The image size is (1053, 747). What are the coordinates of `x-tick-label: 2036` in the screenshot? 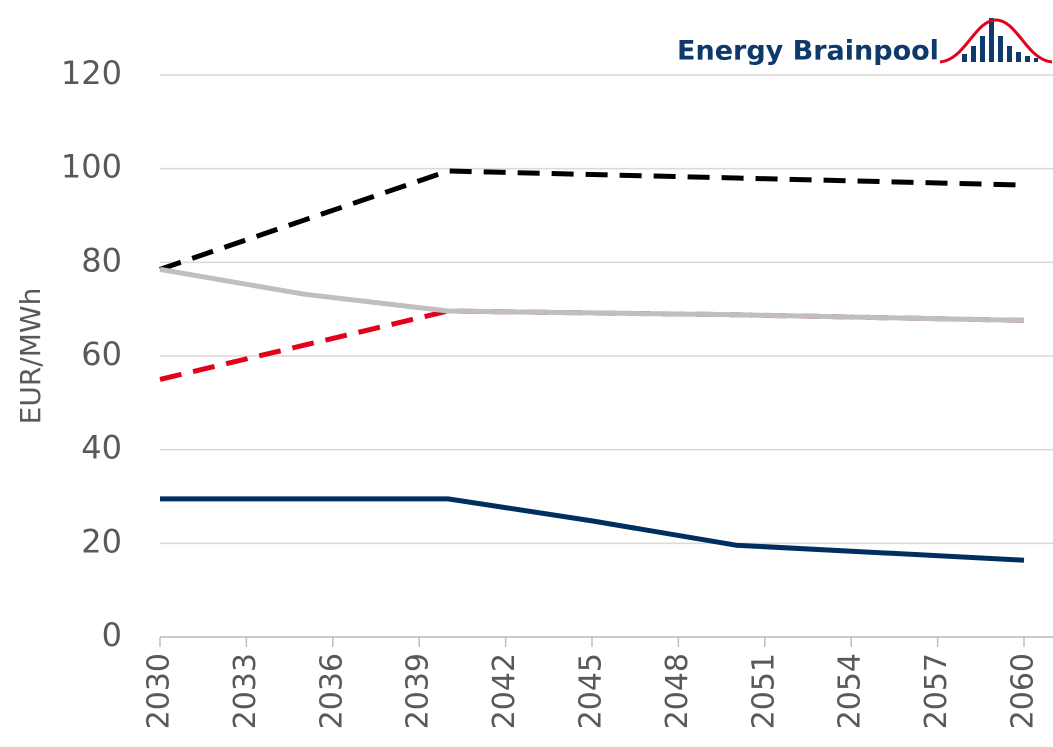 It's located at (331, 691).